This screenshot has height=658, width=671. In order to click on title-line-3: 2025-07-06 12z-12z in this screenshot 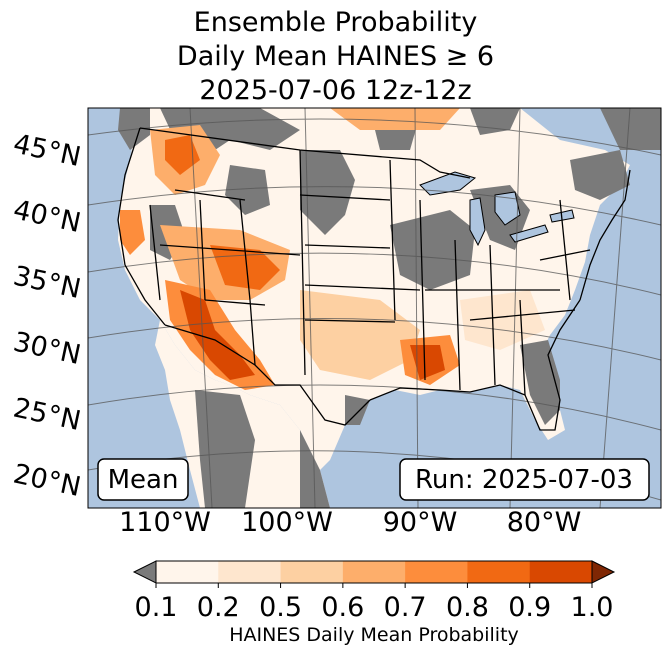, I will do `click(335, 90)`.